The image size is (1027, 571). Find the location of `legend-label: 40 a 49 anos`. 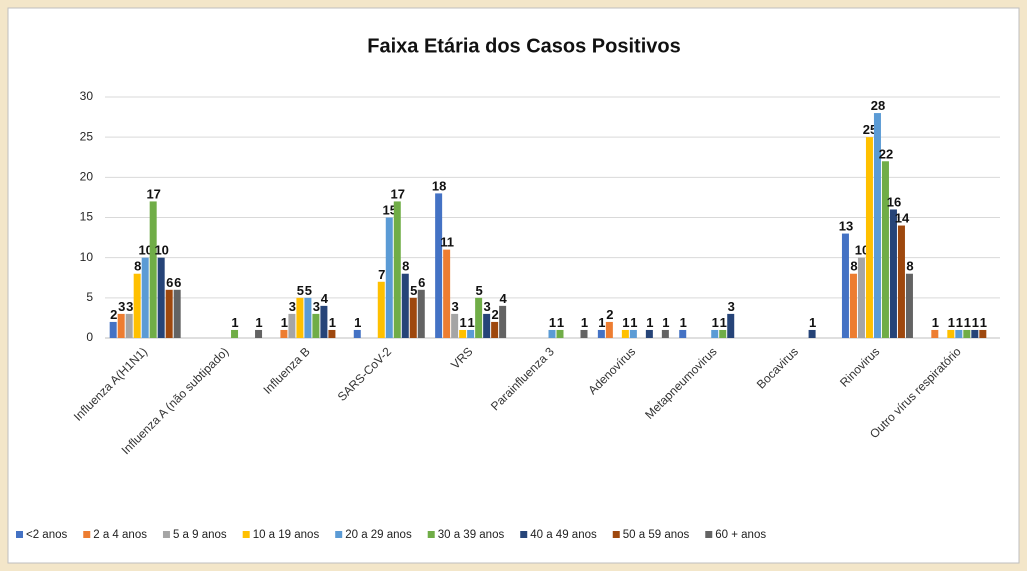

legend-label: 40 a 49 anos is located at coordinates (563, 535).